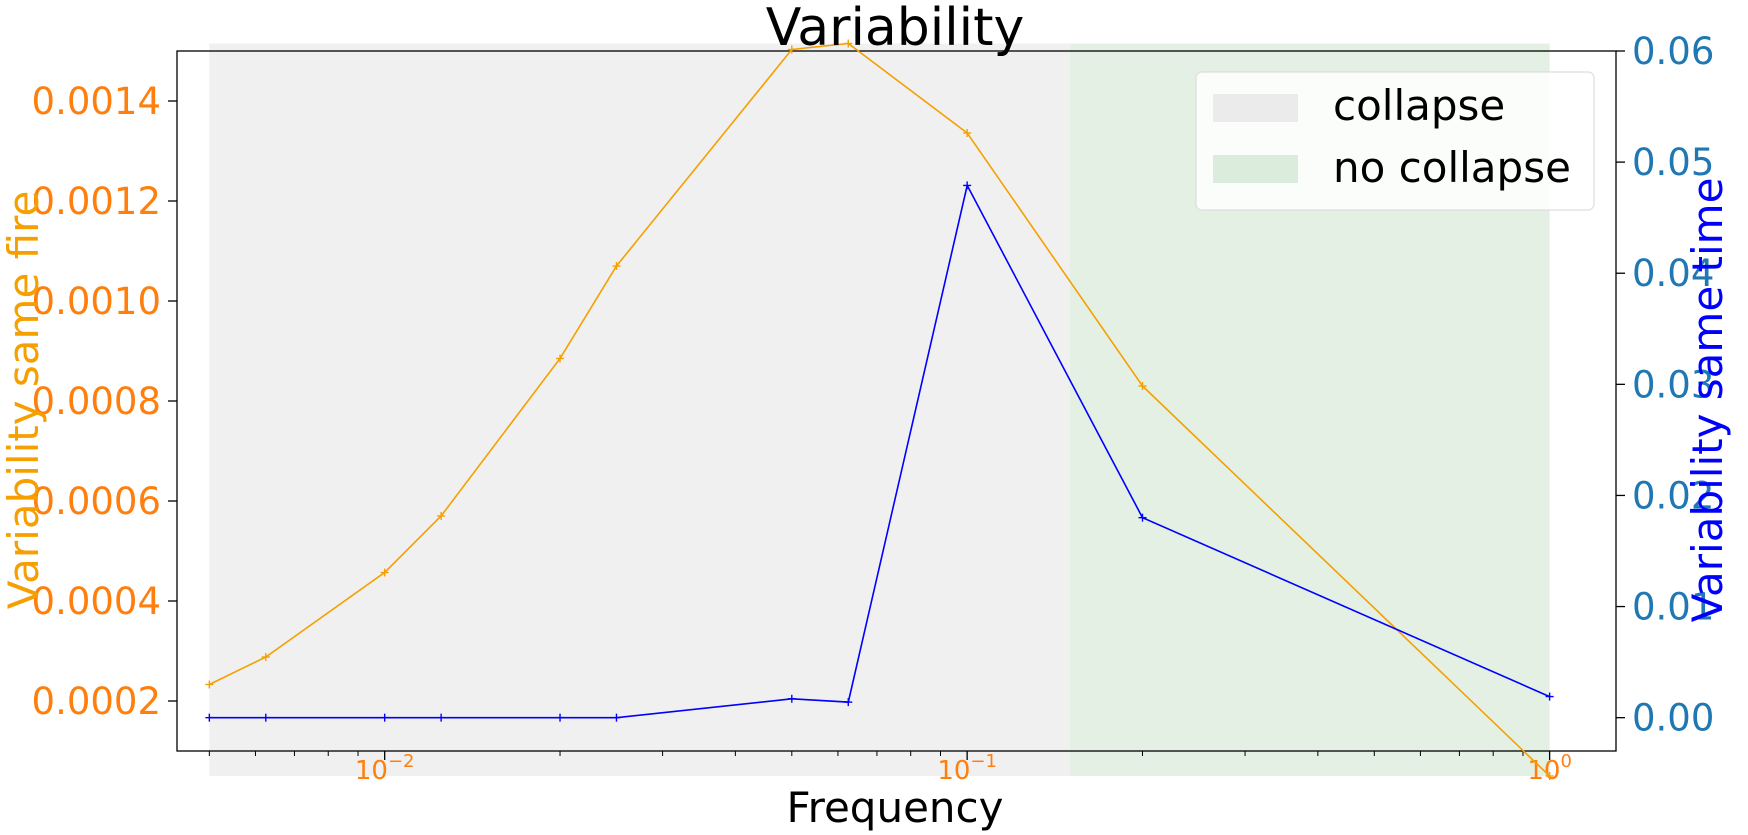  Describe the element at coordinates (1395, 141) in the screenshot. I see `legend: collapse no collapse` at that location.